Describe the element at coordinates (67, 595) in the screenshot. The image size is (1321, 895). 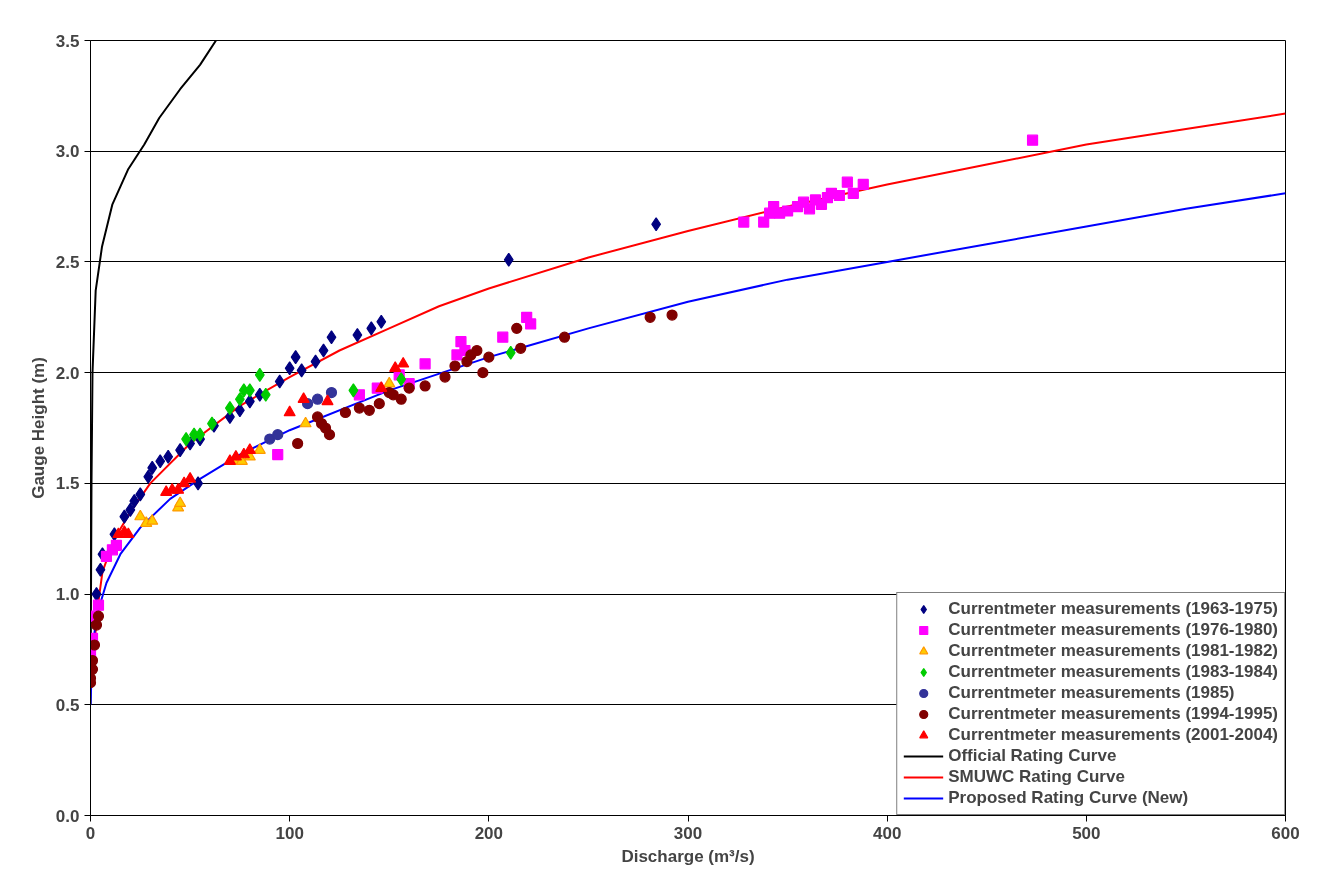
I see `y-tick-label: 1.0` at that location.